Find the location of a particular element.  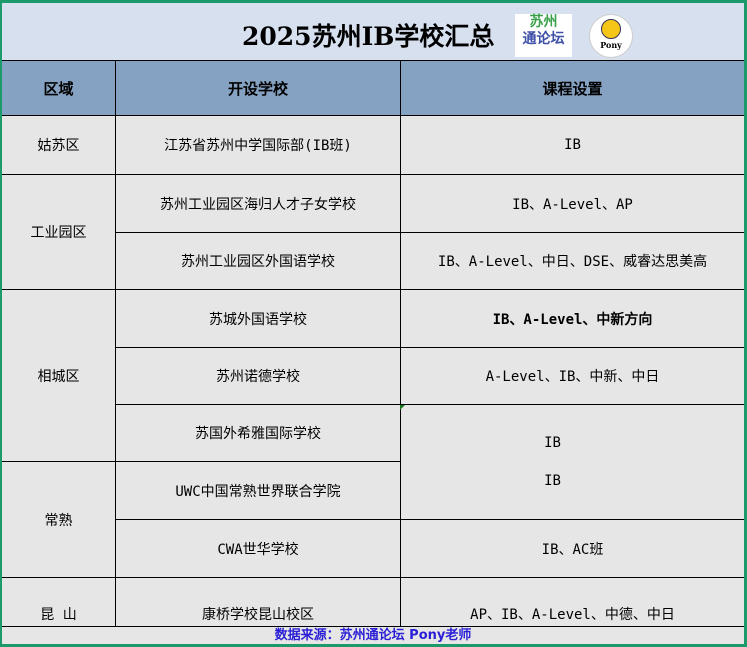

school-cell: 苏国外希雅国际学校 is located at coordinates (258, 433).